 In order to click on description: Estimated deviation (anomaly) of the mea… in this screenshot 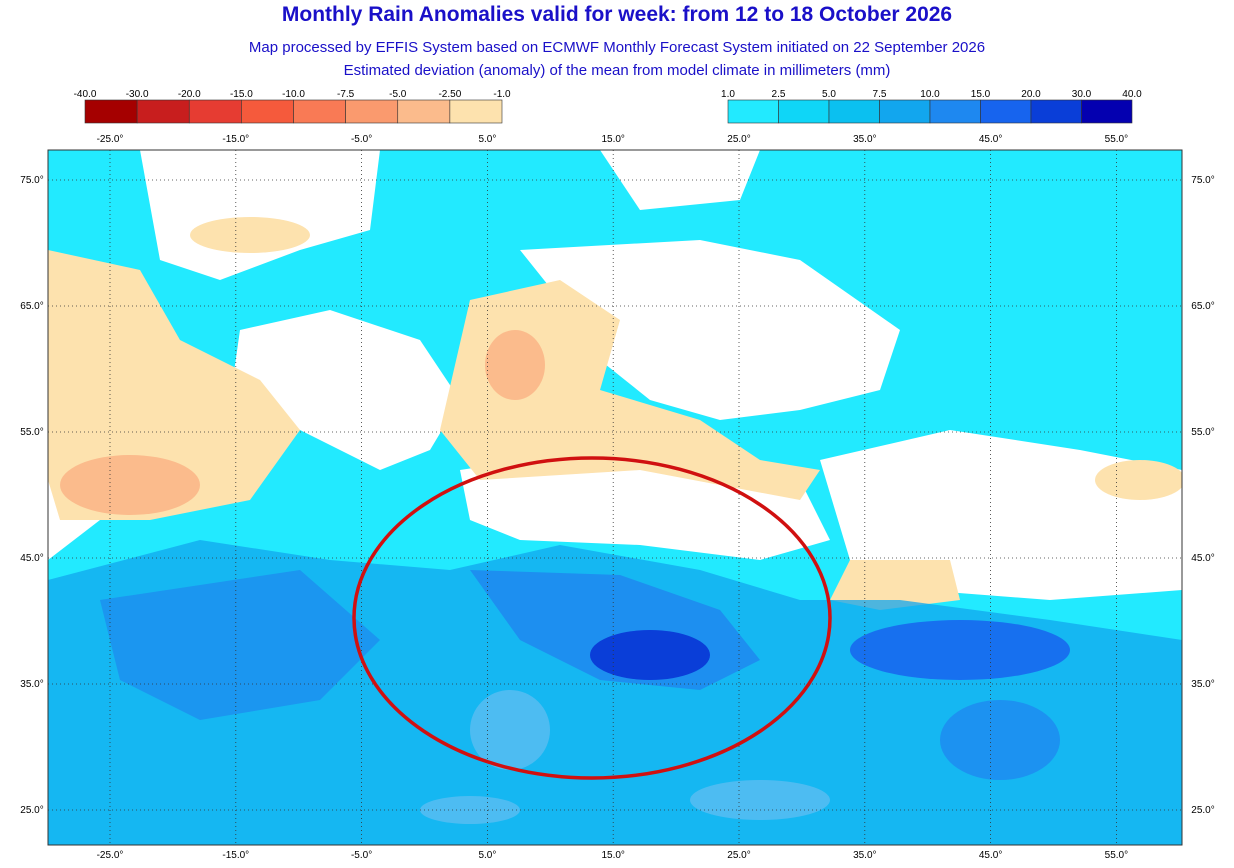, I will do `click(617, 70)`.